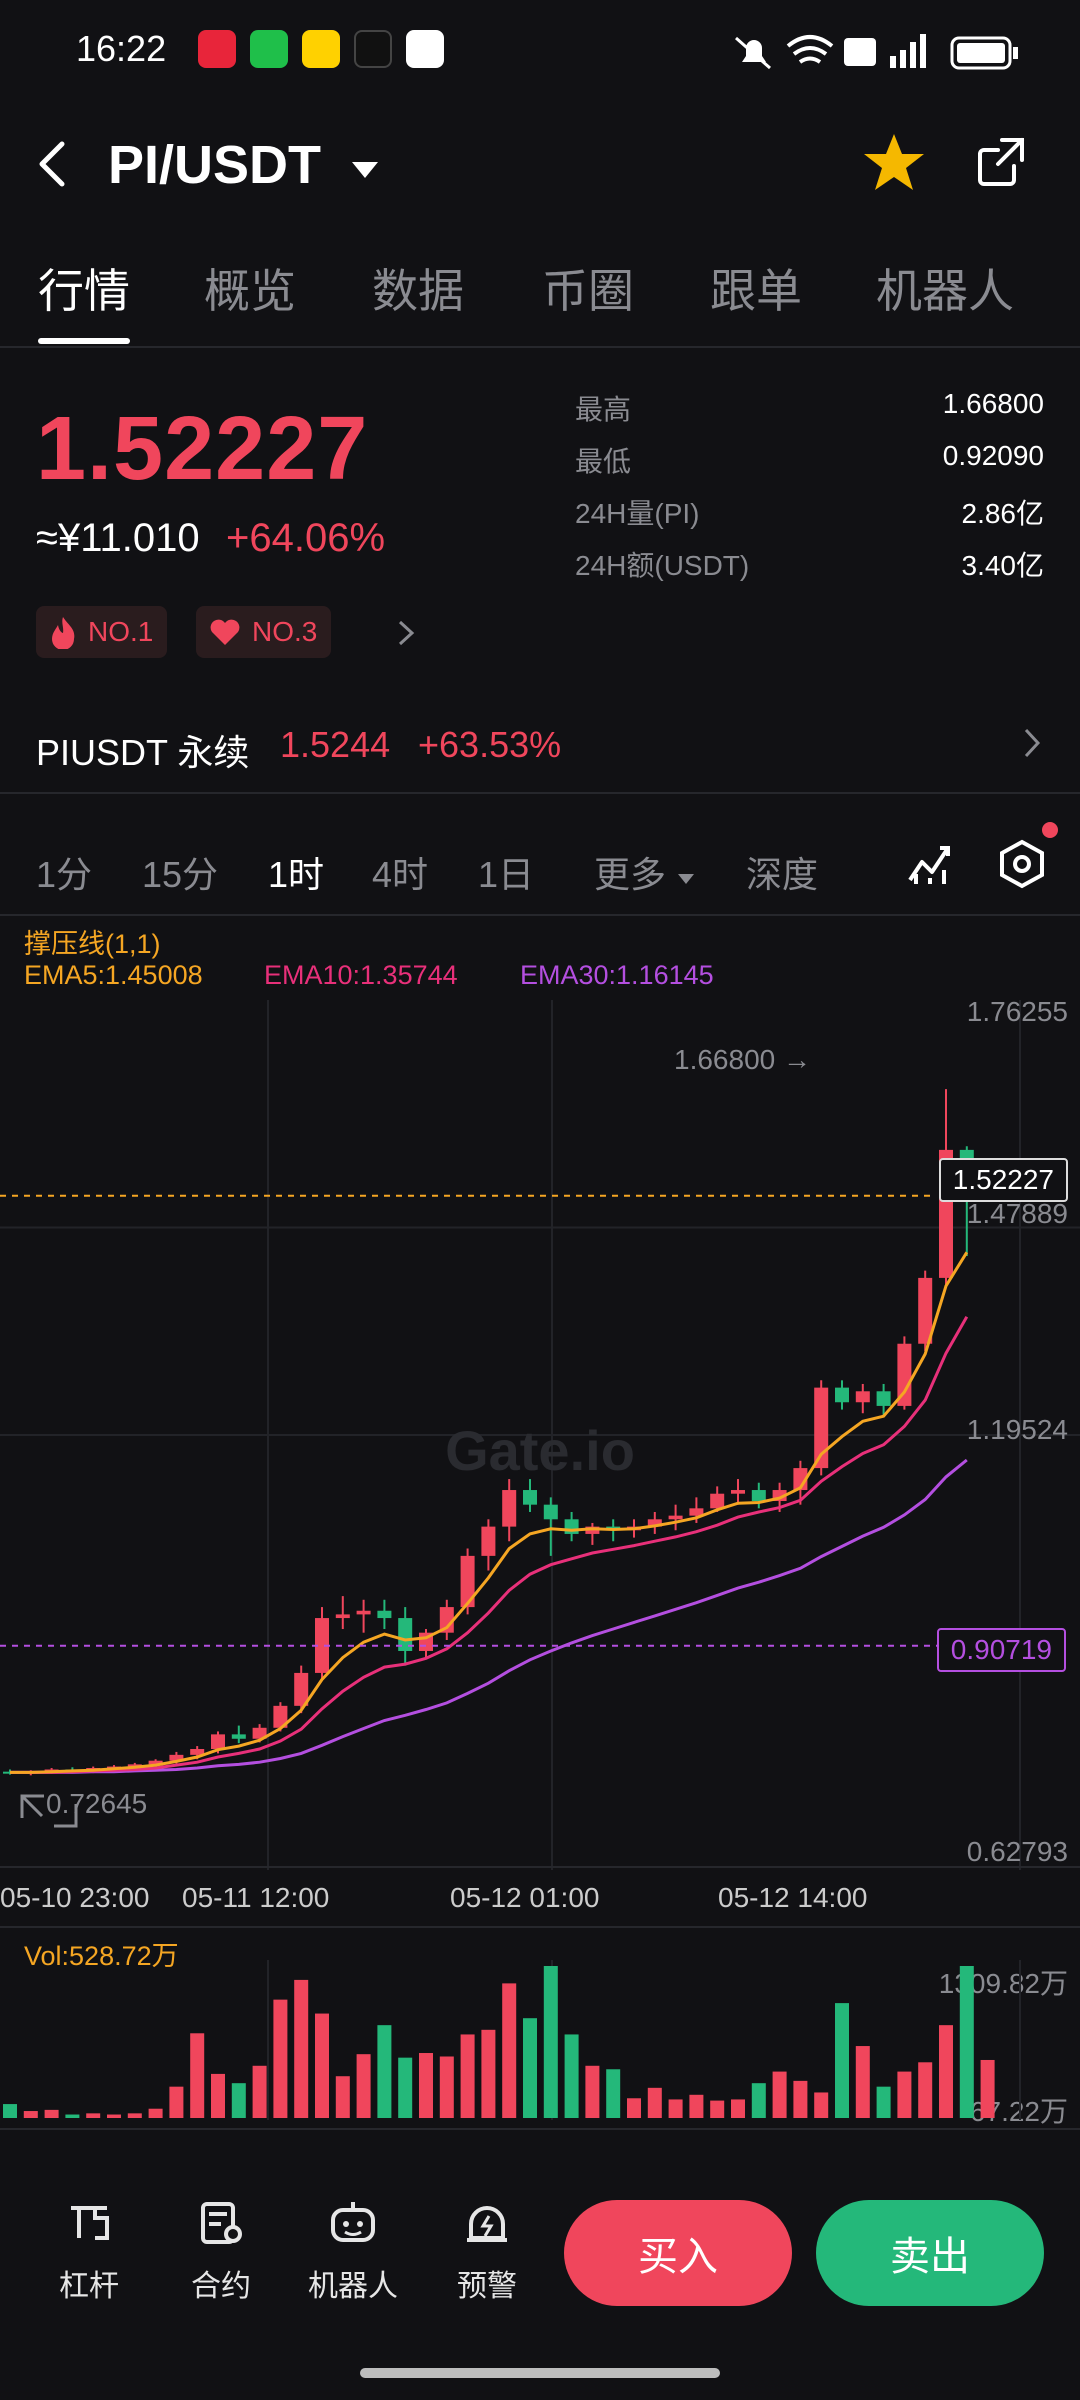 The image size is (1080, 2400). I want to click on buy-button: 买入, so click(678, 2253).